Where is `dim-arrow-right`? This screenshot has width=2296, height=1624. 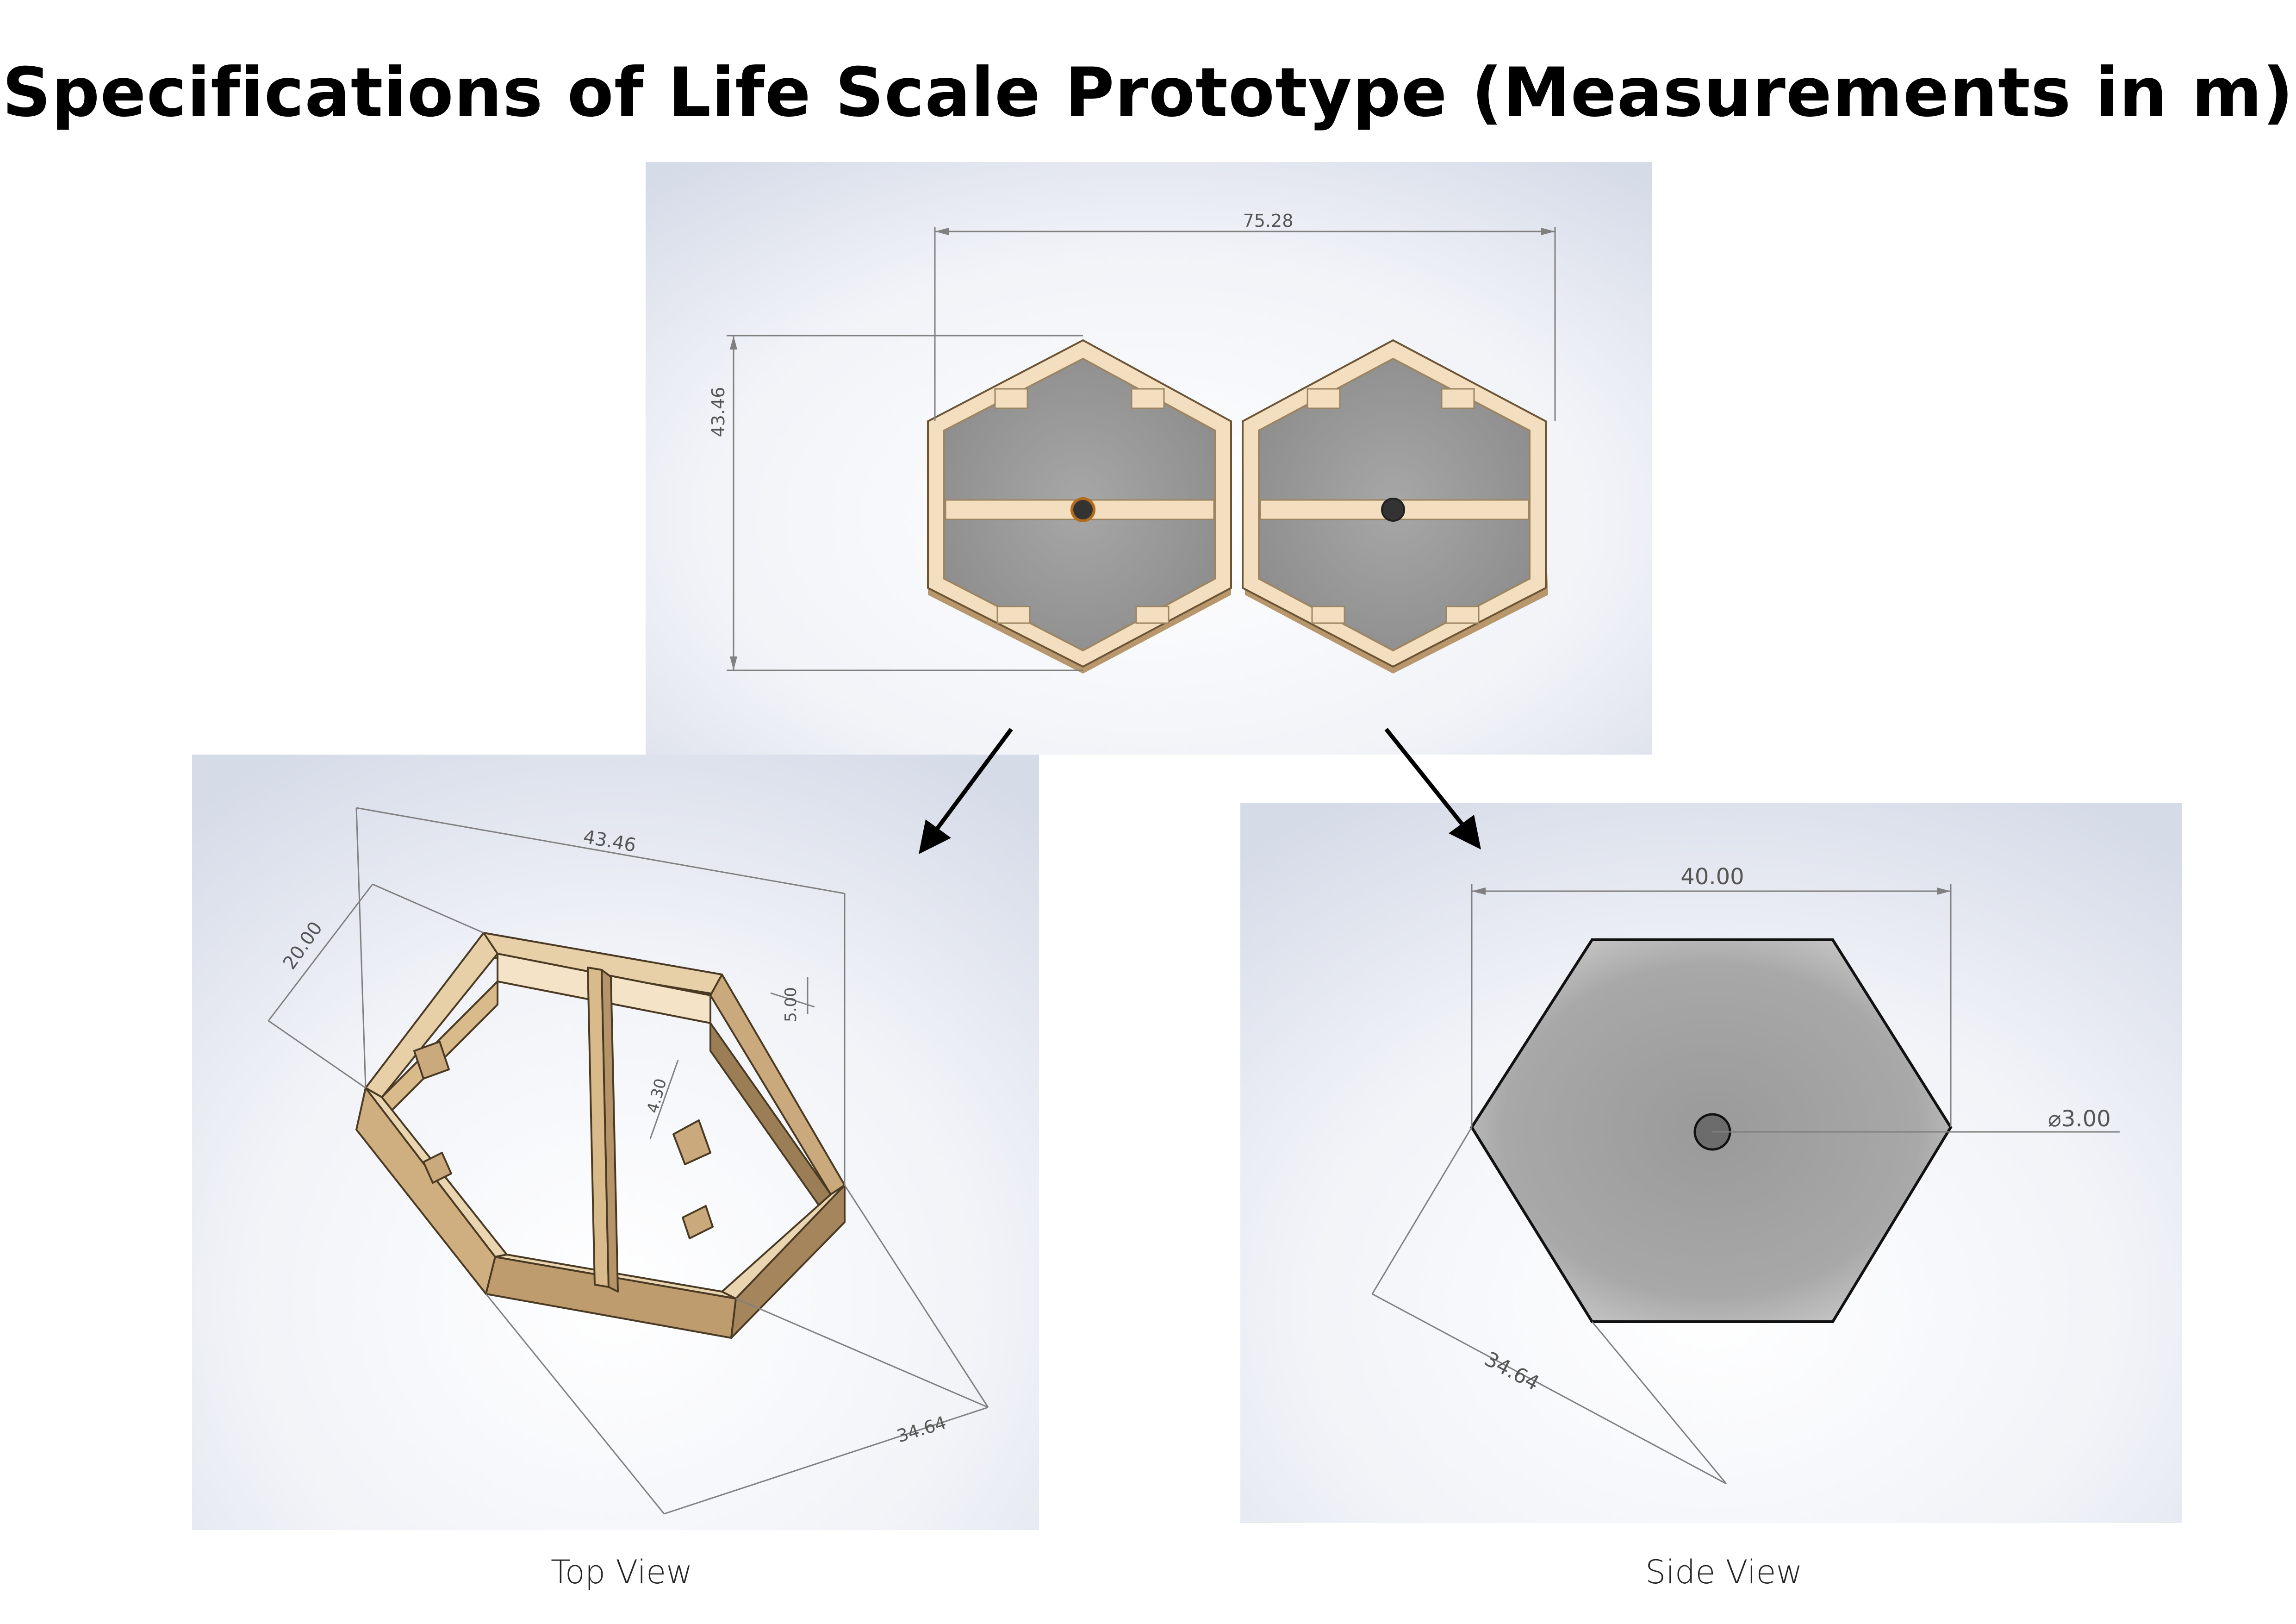
dim-arrow-right is located at coordinates (1944, 891).